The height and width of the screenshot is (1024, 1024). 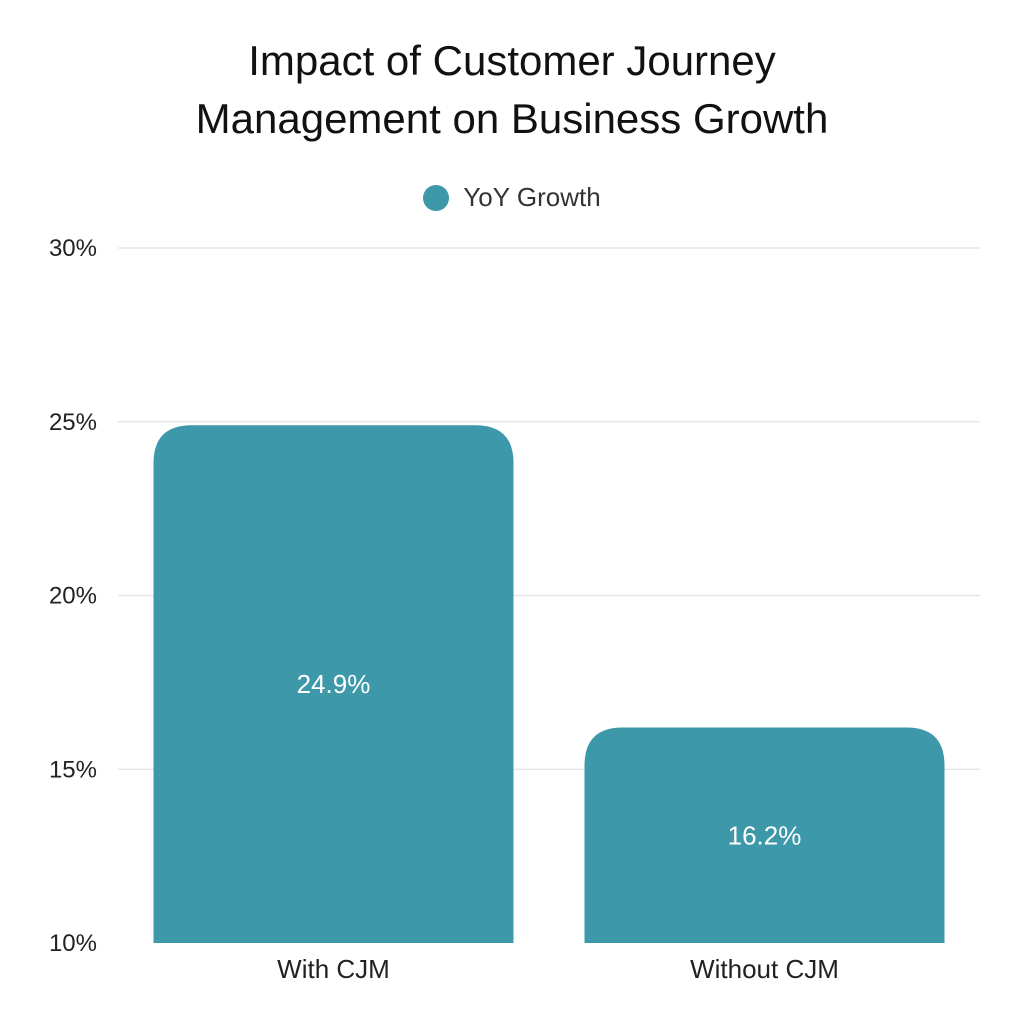 I want to click on chart-title-line-1: Impact of Customer Journey, so click(x=512, y=60).